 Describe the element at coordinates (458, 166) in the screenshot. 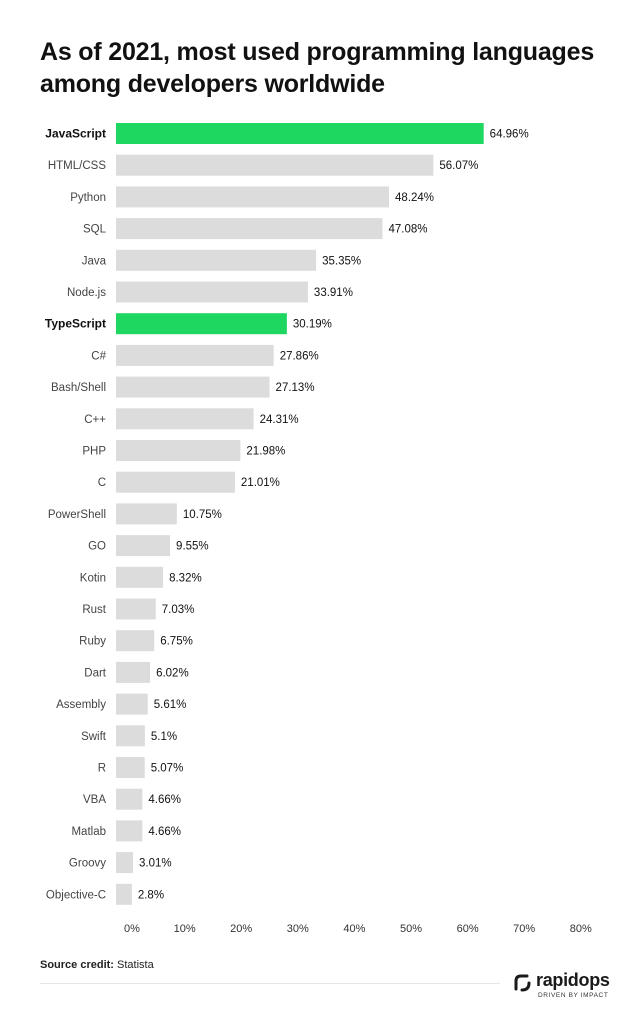

I see `value-label: 56.07%` at that location.